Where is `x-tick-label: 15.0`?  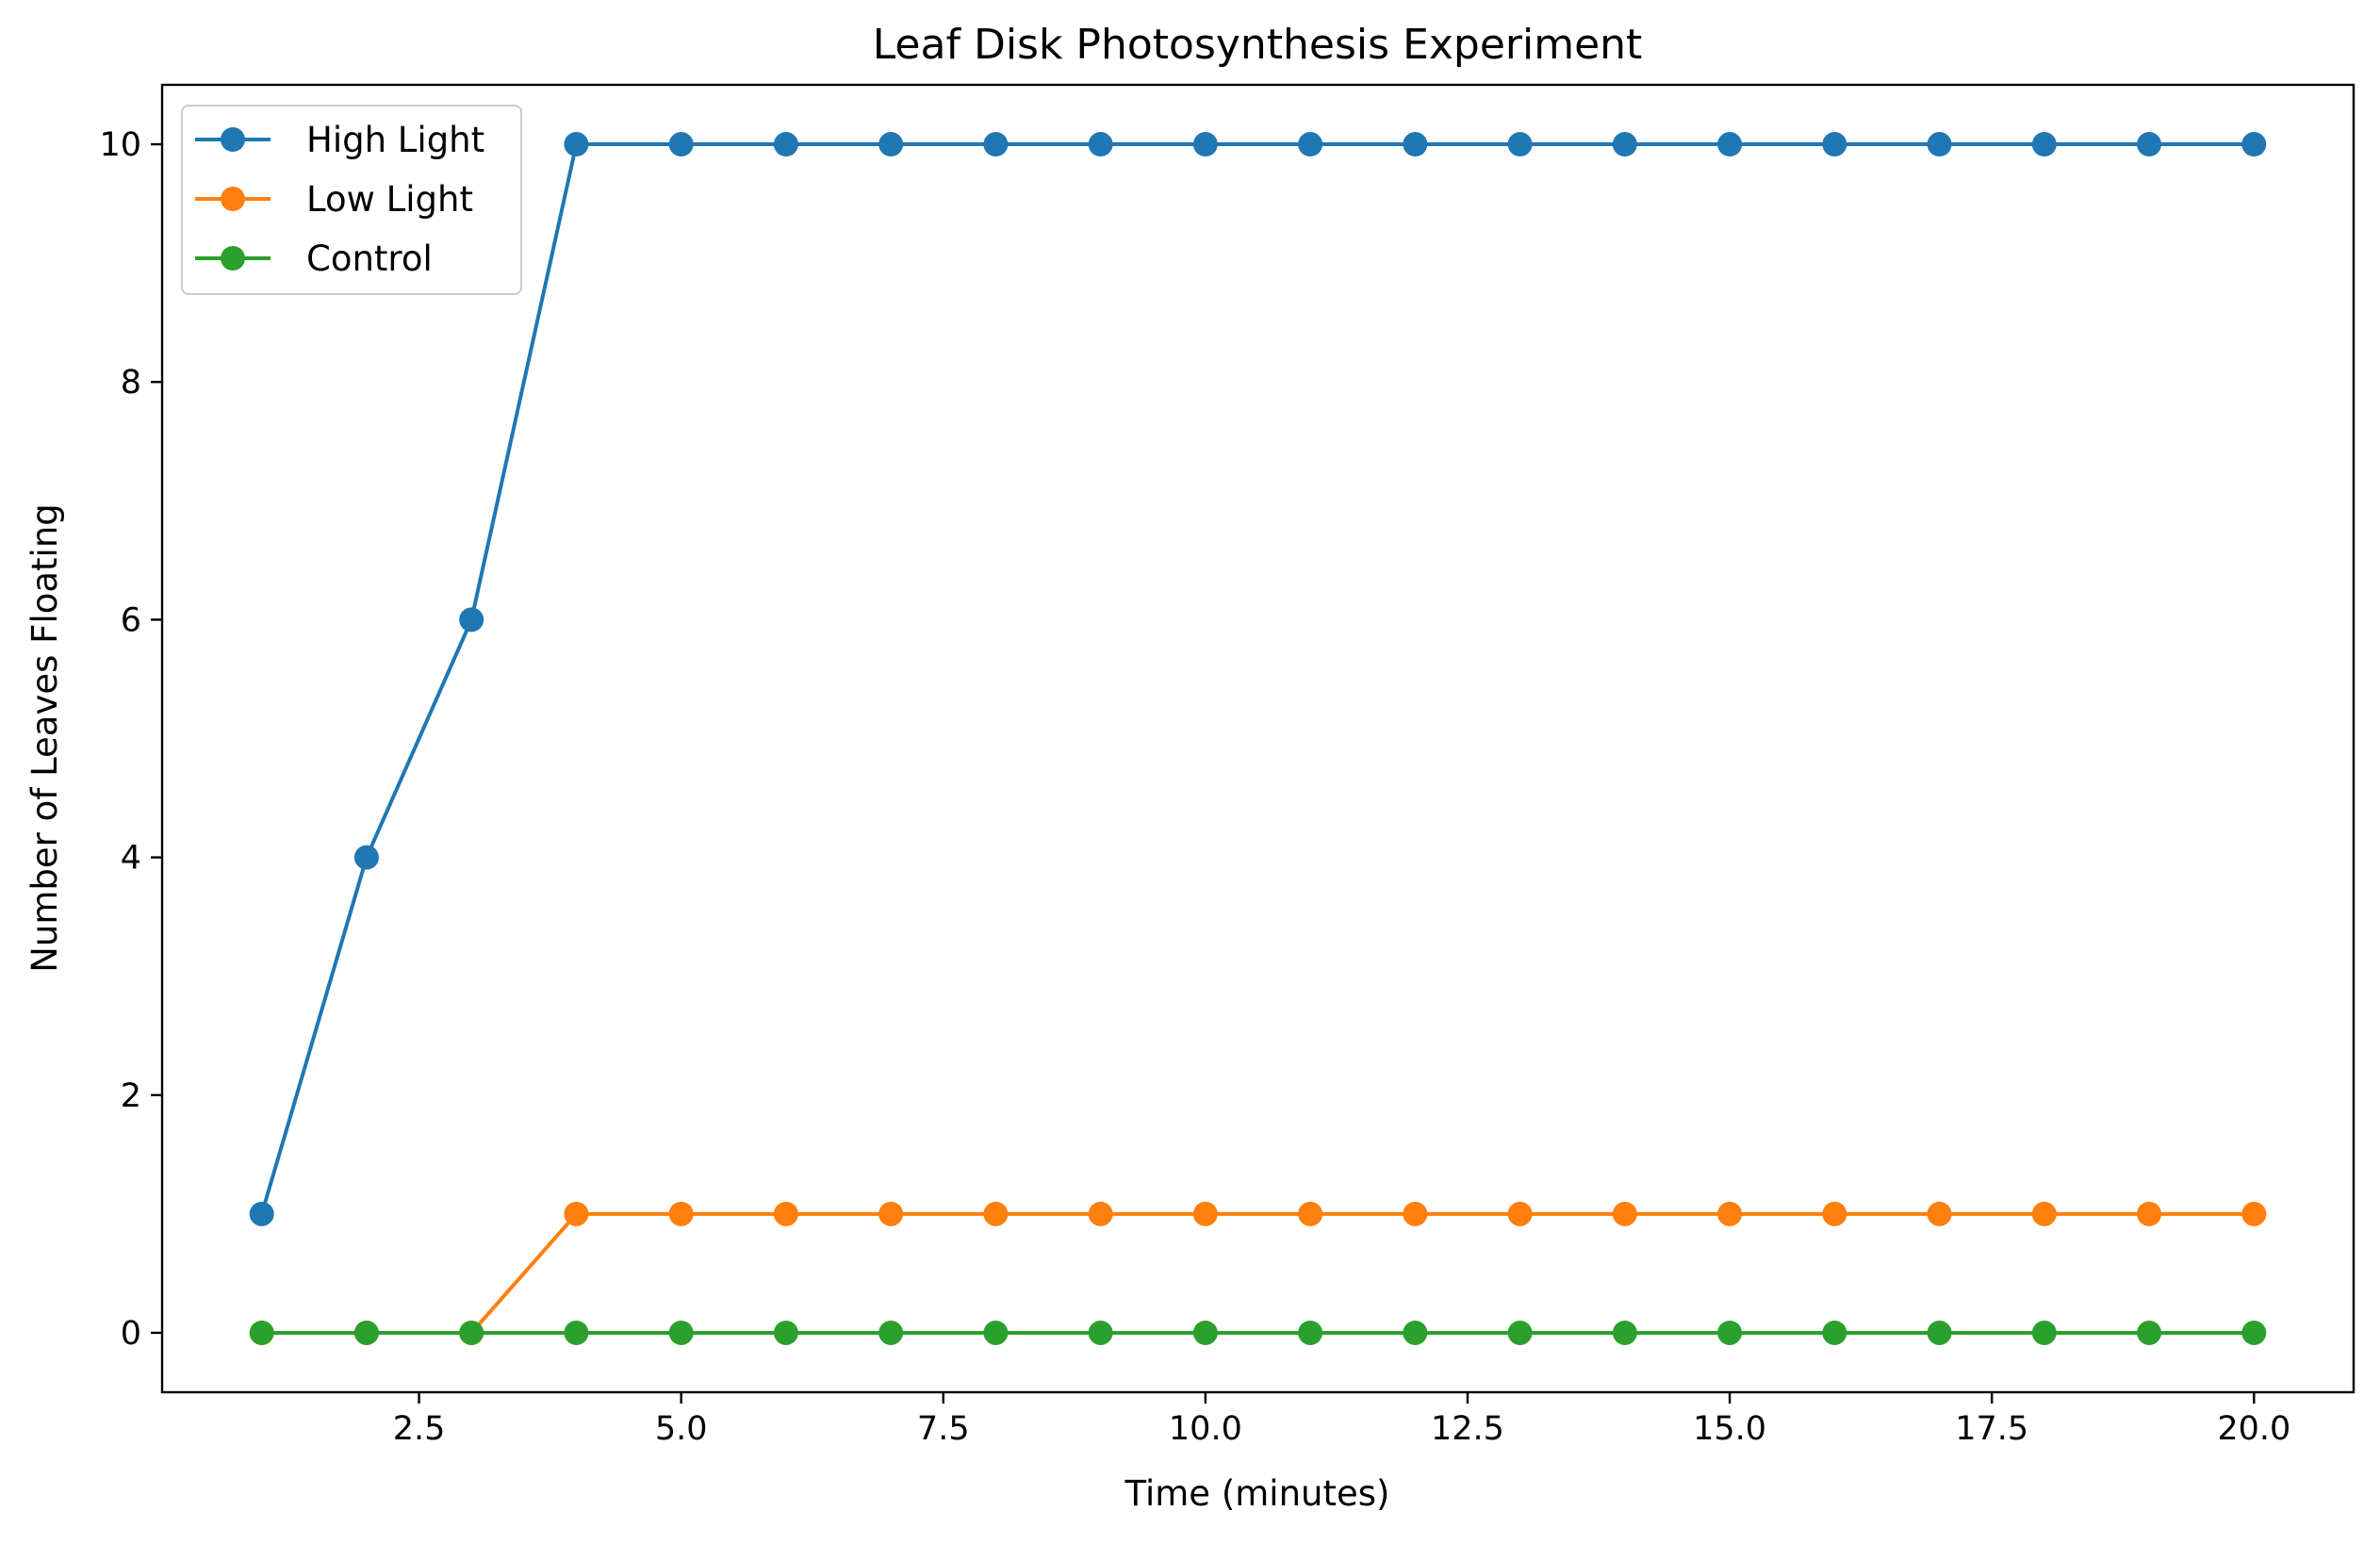
x-tick-label: 15.0 is located at coordinates (1729, 1429).